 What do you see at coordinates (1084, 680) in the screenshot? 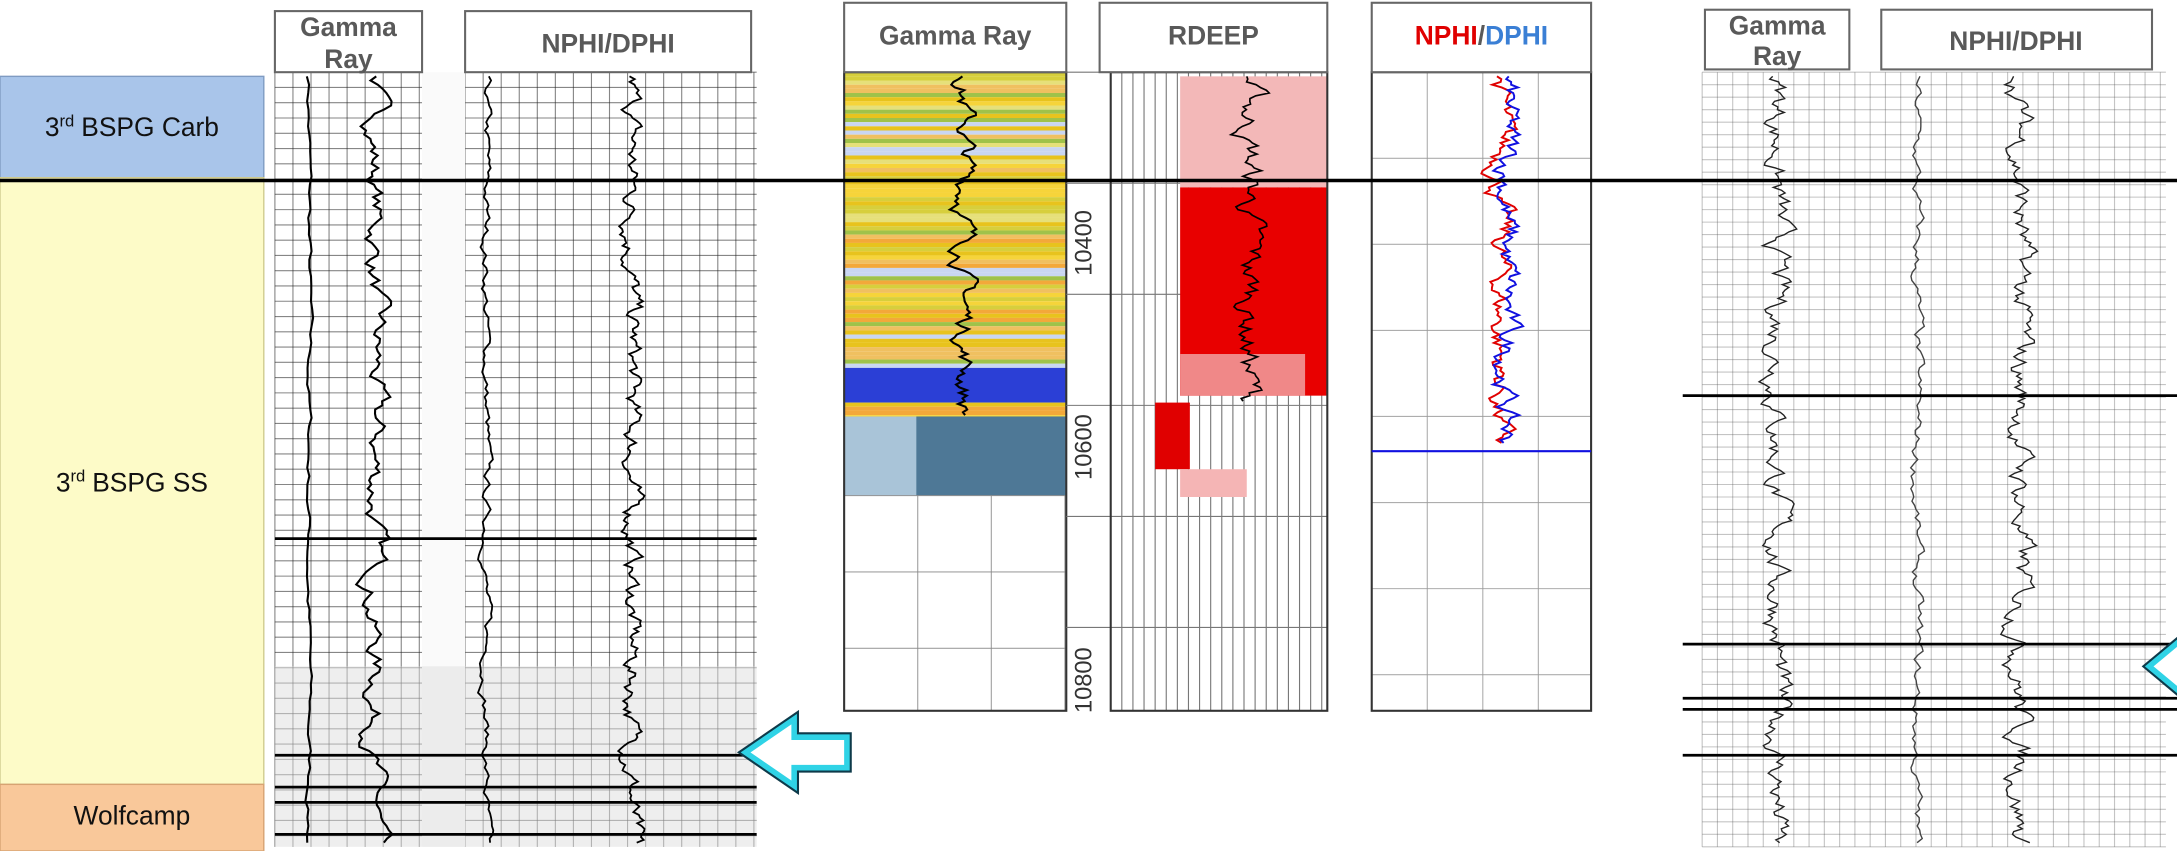
I see `depth-label: 10800` at bounding box center [1084, 680].